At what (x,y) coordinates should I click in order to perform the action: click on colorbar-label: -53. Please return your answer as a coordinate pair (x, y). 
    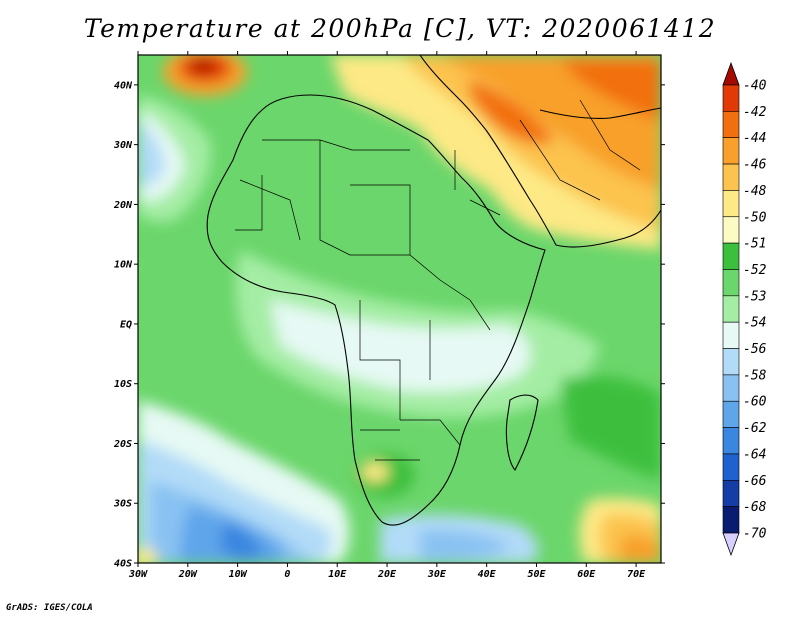
    Looking at the image, I should click on (754, 296).